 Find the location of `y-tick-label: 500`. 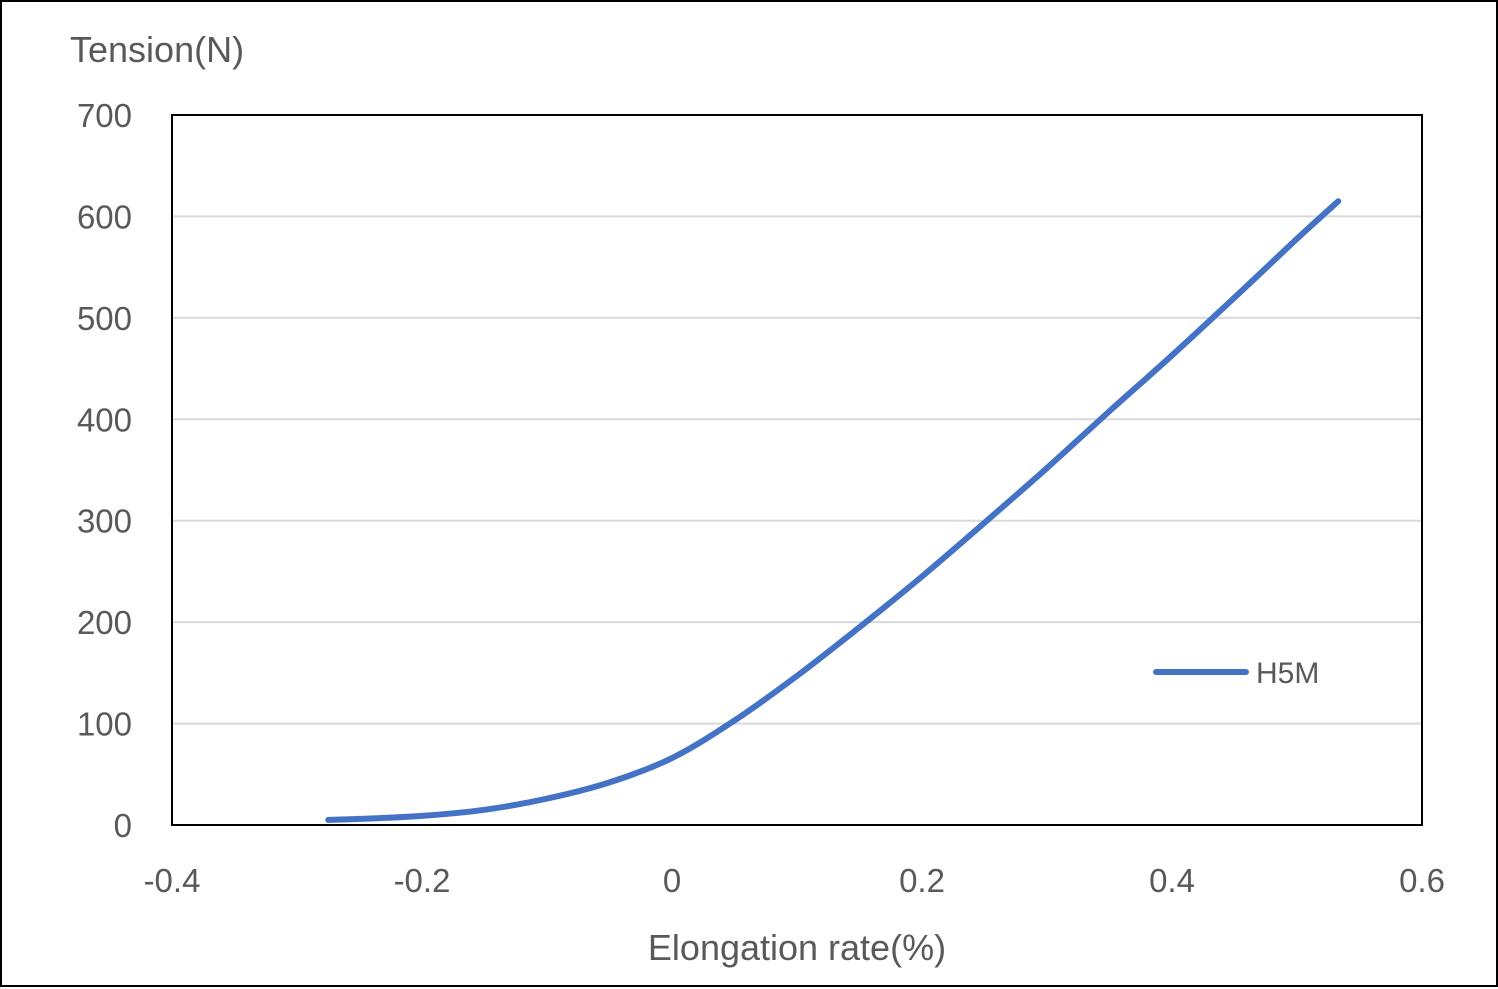

y-tick-label: 500 is located at coordinates (104, 318).